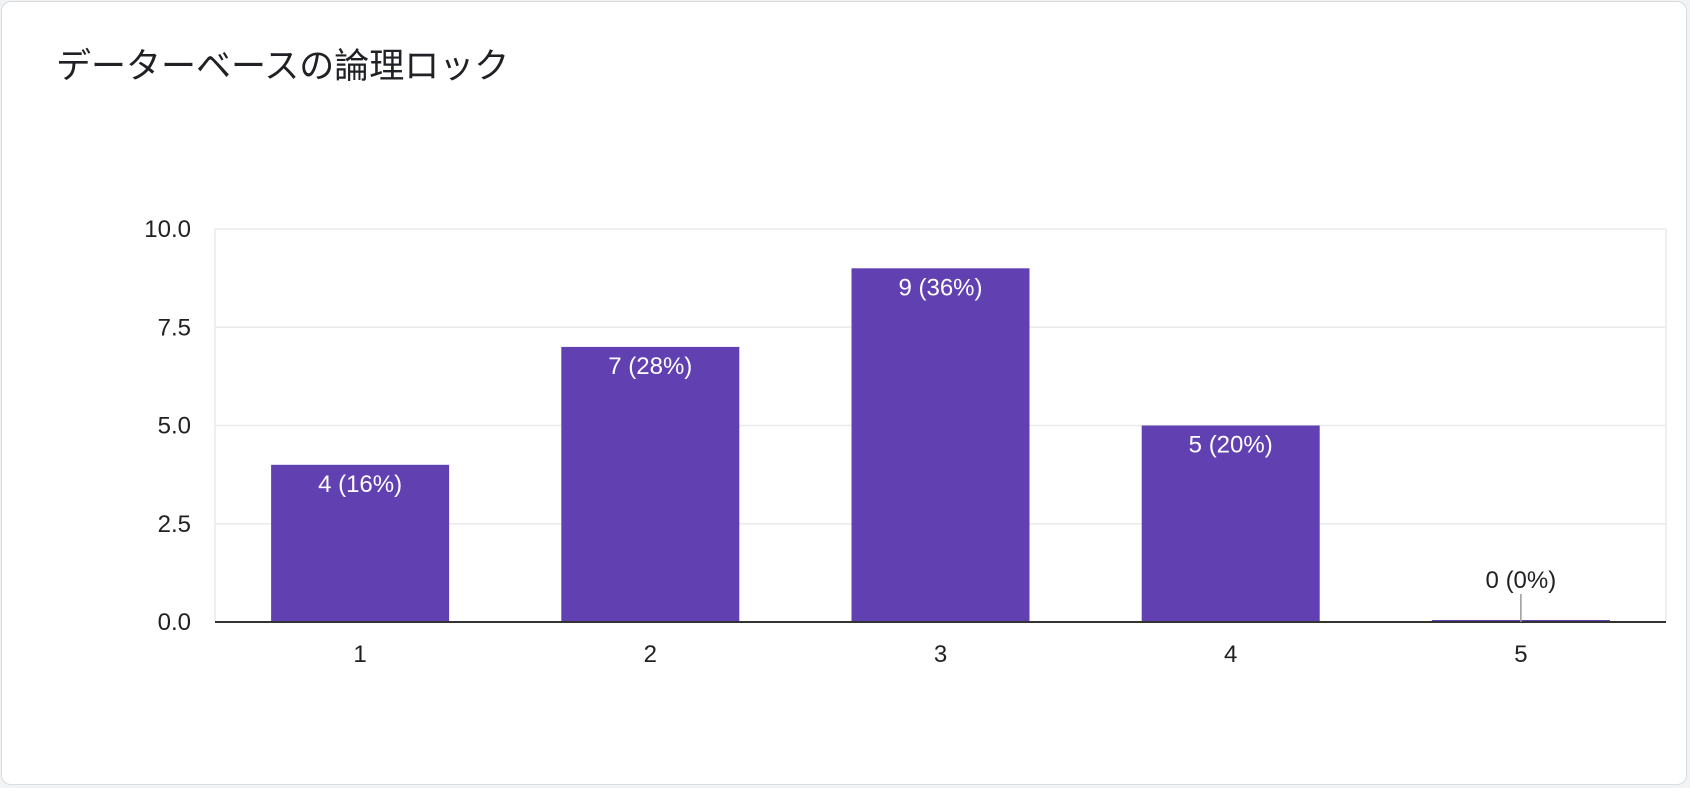 This screenshot has width=1690, height=788. I want to click on x-tick-label: 2, so click(650, 654).